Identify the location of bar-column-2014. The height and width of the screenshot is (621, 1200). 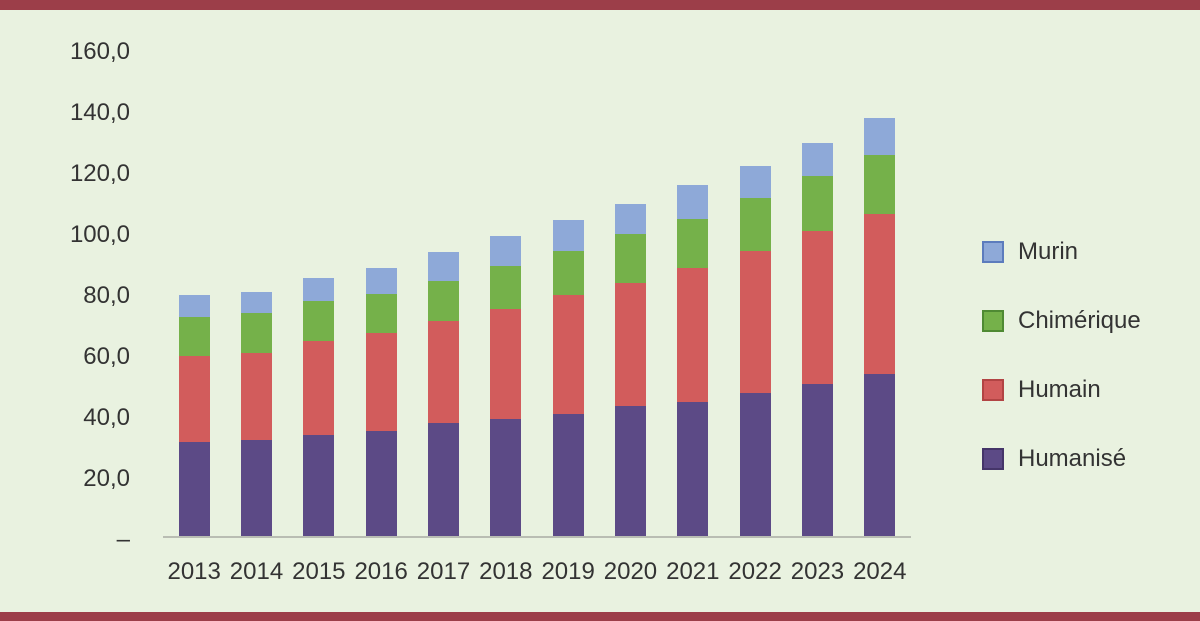
(256, 293).